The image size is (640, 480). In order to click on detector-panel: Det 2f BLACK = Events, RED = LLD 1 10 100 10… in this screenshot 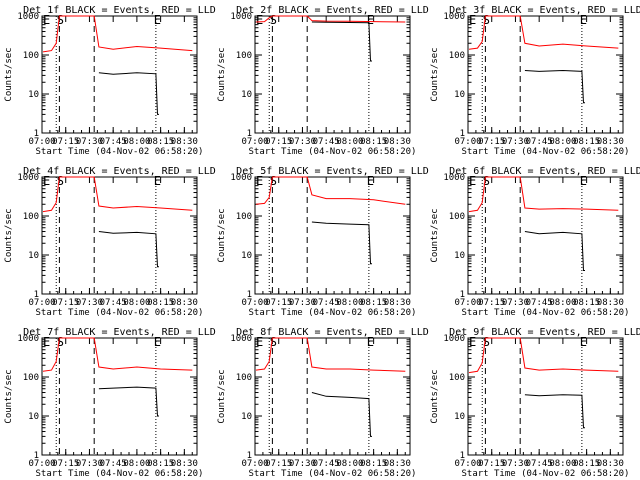, I will do `click(323, 81)`.